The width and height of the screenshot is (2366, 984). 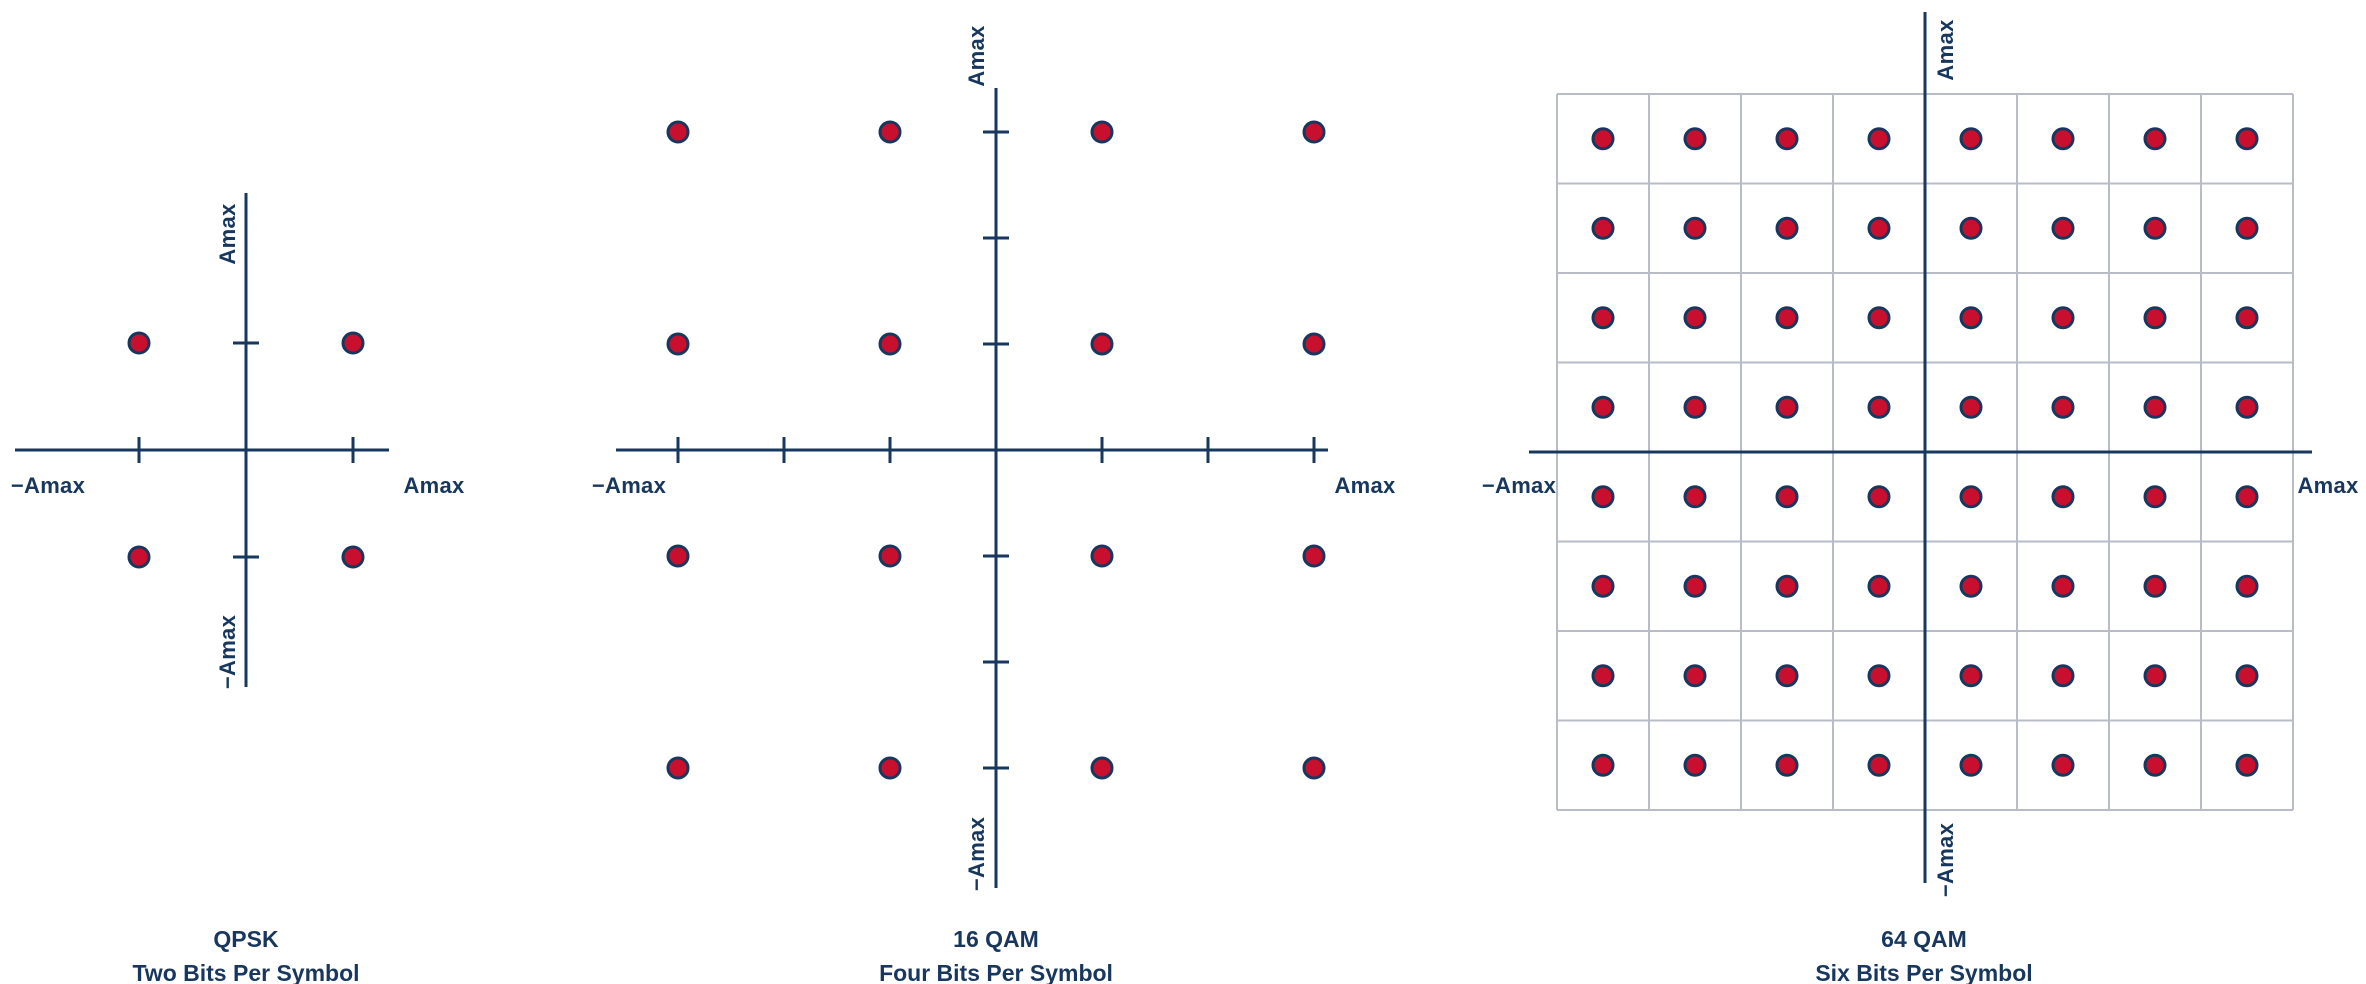 What do you see at coordinates (246, 939) in the screenshot?
I see `qpsk-caption-title: QPSK` at bounding box center [246, 939].